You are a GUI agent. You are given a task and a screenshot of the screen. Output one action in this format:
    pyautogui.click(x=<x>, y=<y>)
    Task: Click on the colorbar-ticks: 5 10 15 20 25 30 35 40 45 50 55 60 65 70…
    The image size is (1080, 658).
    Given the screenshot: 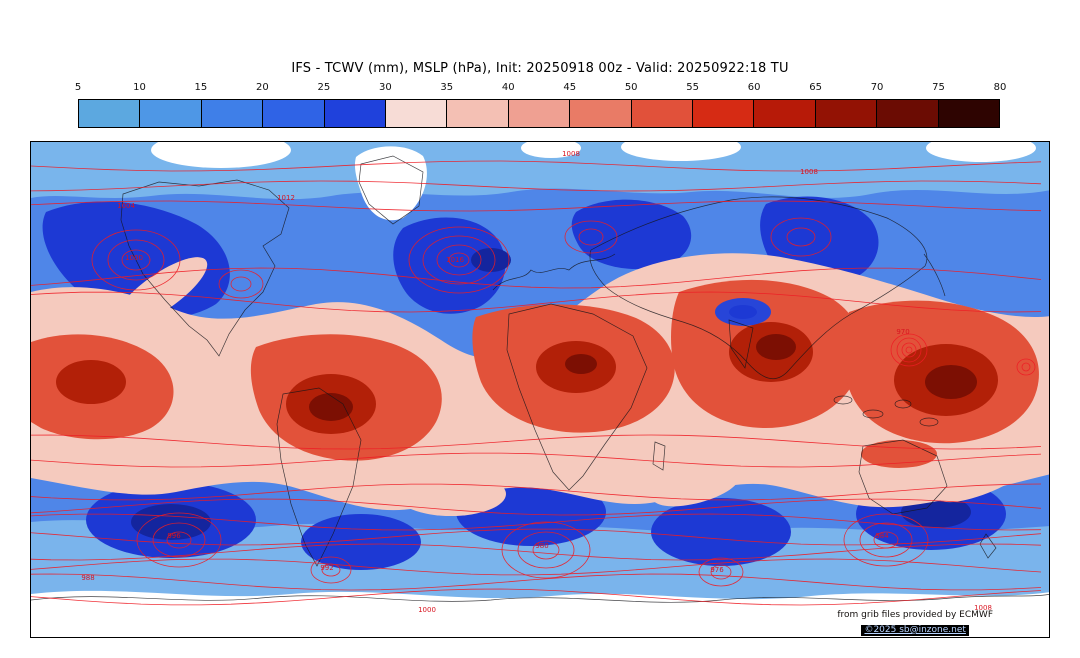 What is the action you would take?
    pyautogui.click(x=540, y=88)
    